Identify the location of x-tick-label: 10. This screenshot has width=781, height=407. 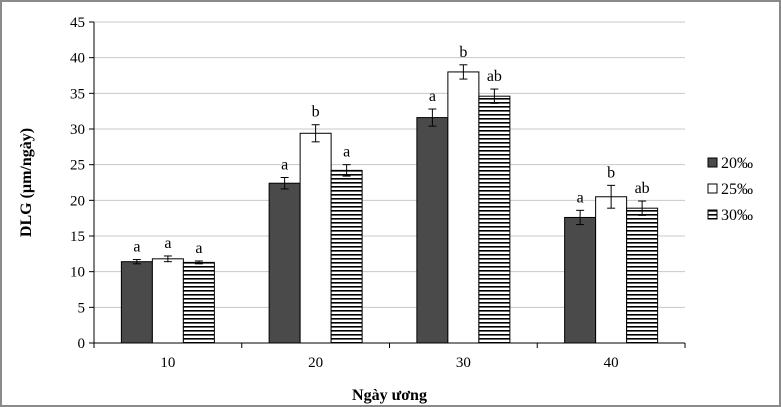
(167, 363).